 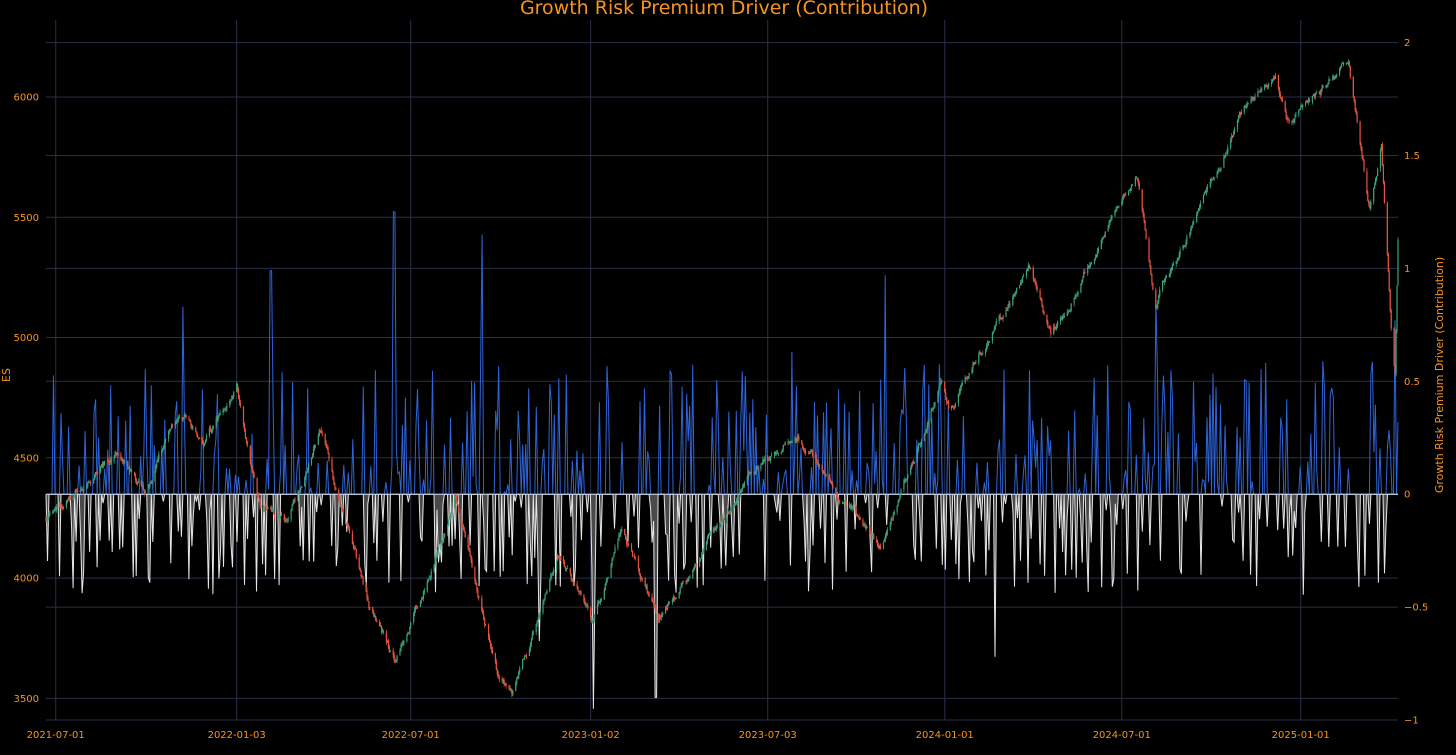 I want to click on y-right-tick-label: 0.5, so click(x=1412, y=382).